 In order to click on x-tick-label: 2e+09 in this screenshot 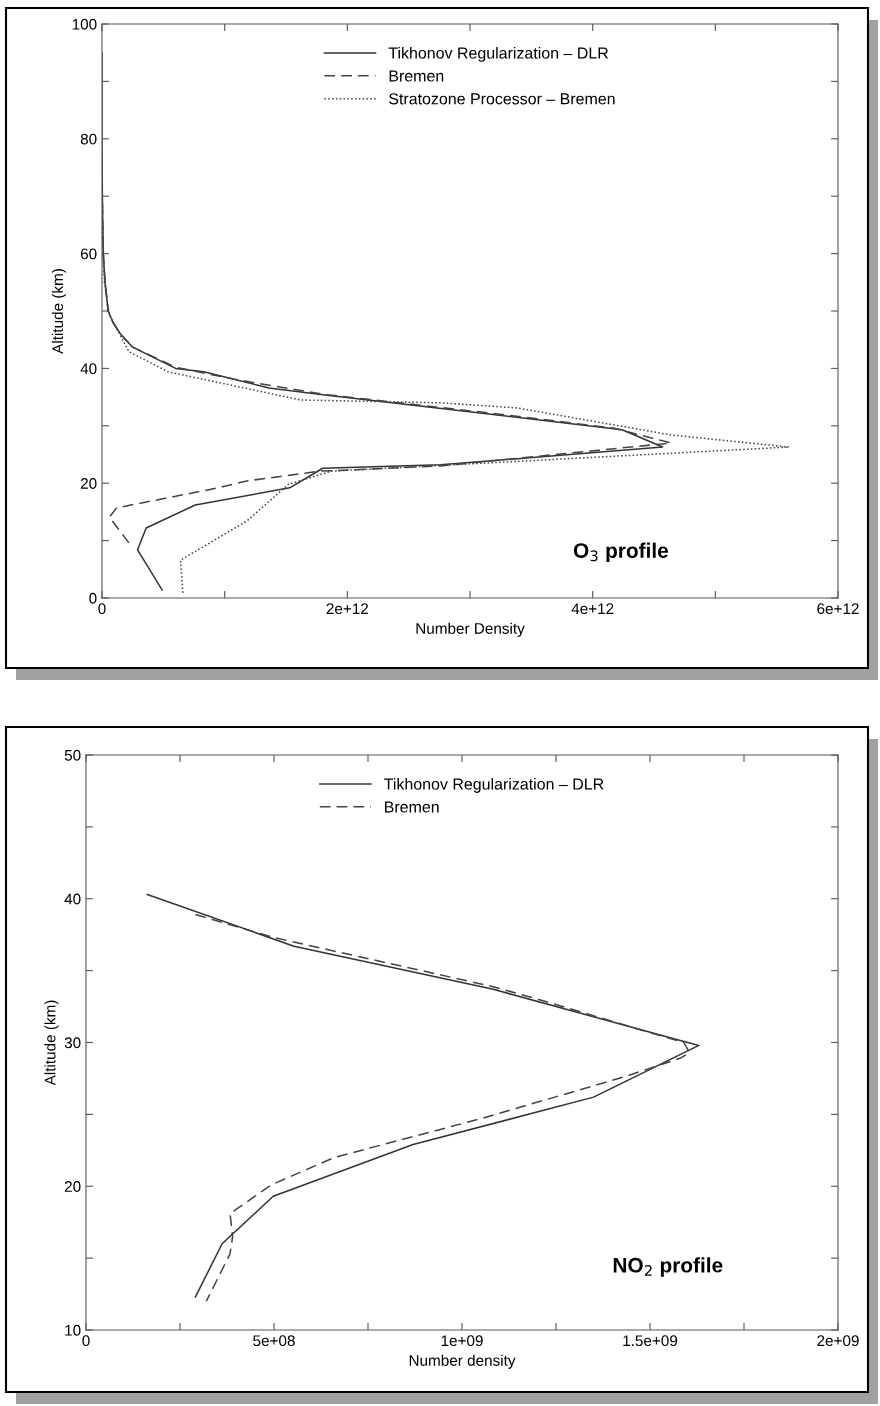, I will do `click(838, 1341)`.